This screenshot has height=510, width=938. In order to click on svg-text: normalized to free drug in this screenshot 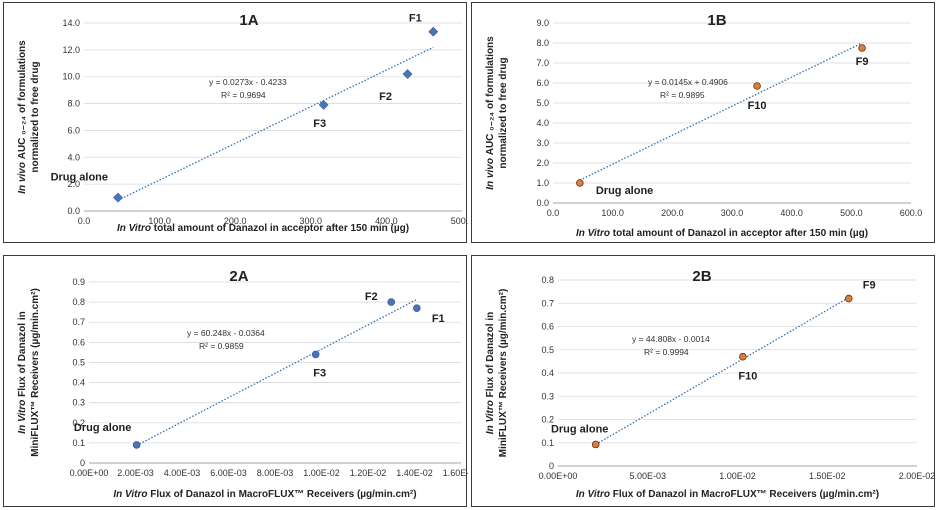, I will do `click(503, 112)`.